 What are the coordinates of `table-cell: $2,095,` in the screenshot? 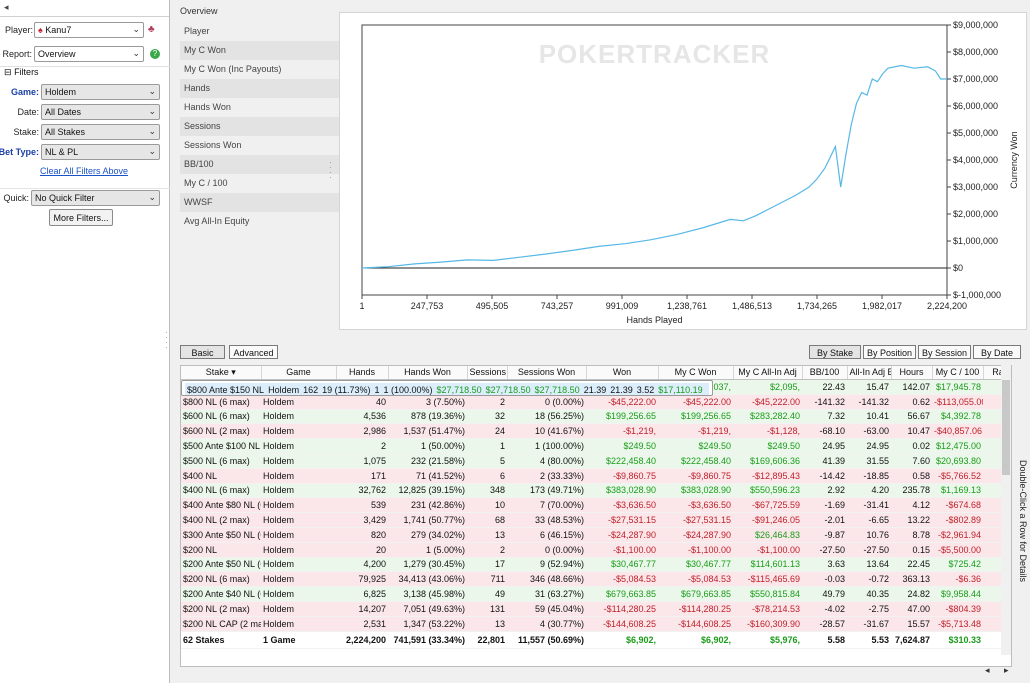 It's located at (767, 387).